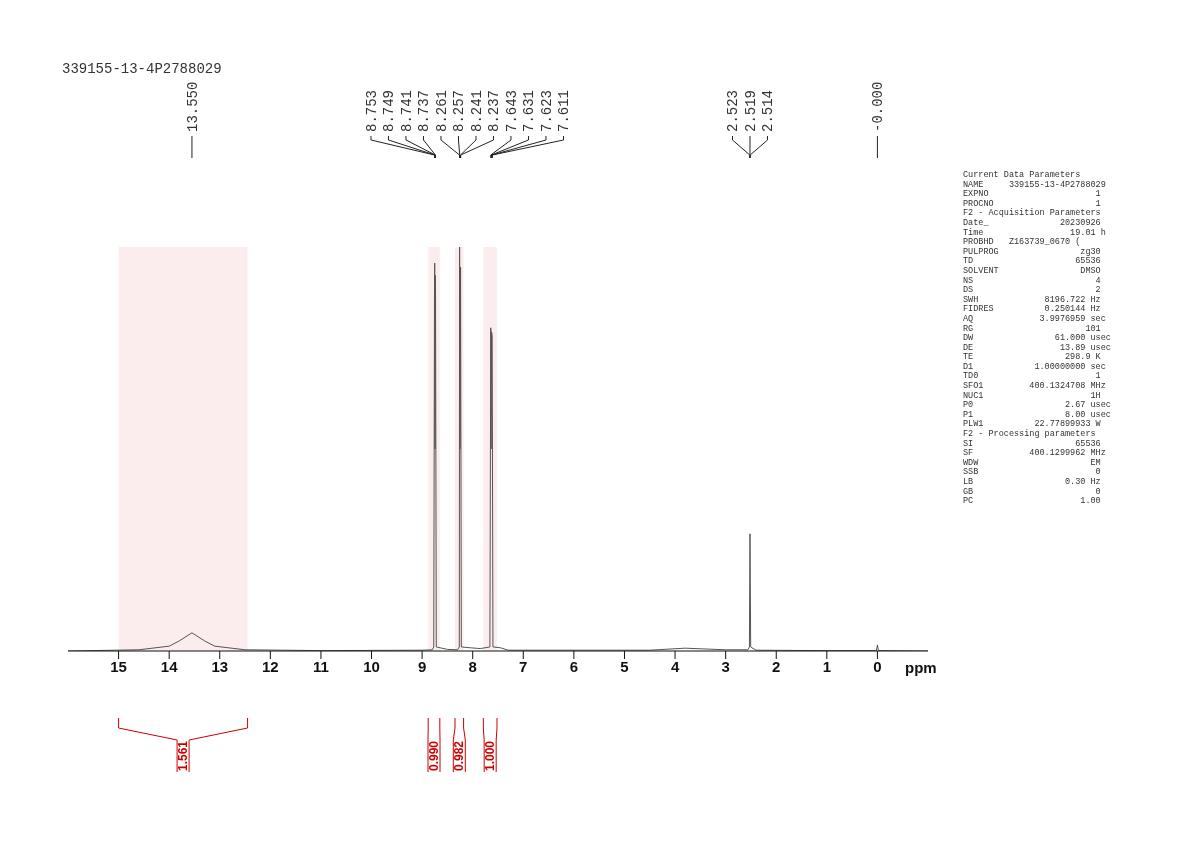 The width and height of the screenshot is (1190, 842). Describe the element at coordinates (733, 110) in the screenshot. I see `annotation: 2.523` at that location.